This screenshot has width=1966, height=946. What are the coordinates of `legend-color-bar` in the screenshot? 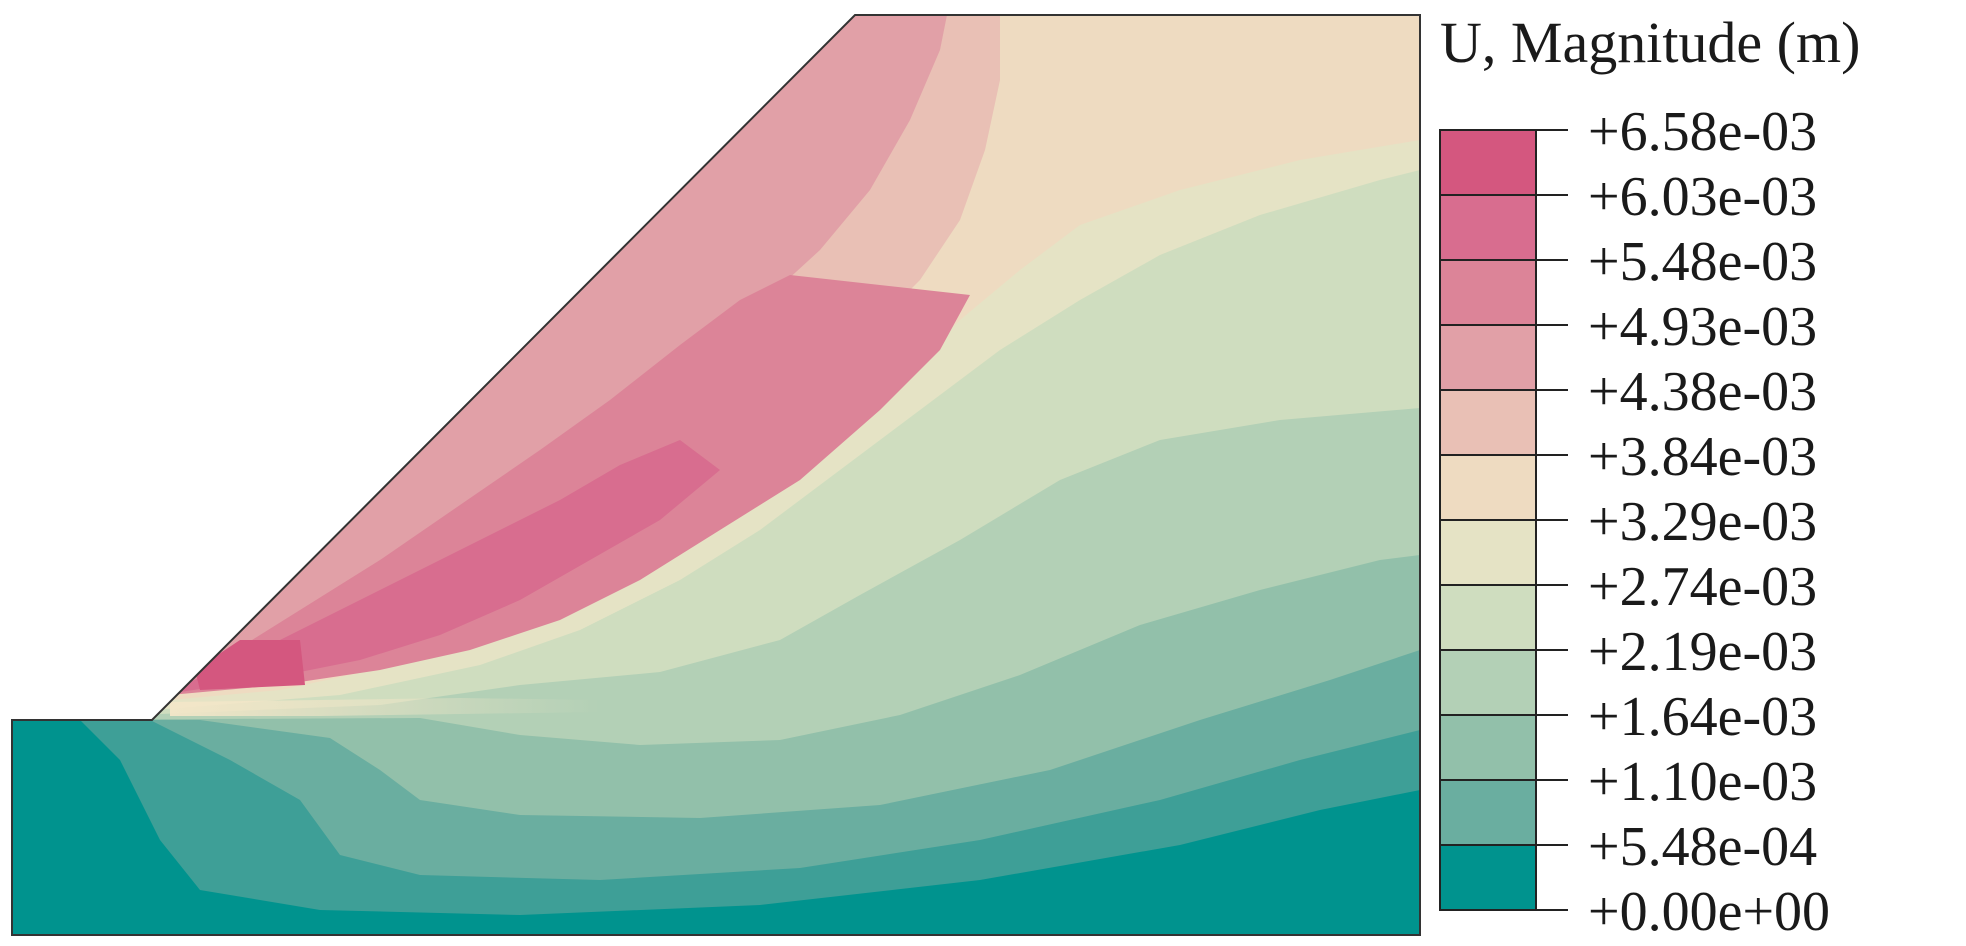 It's located at (1503, 520).